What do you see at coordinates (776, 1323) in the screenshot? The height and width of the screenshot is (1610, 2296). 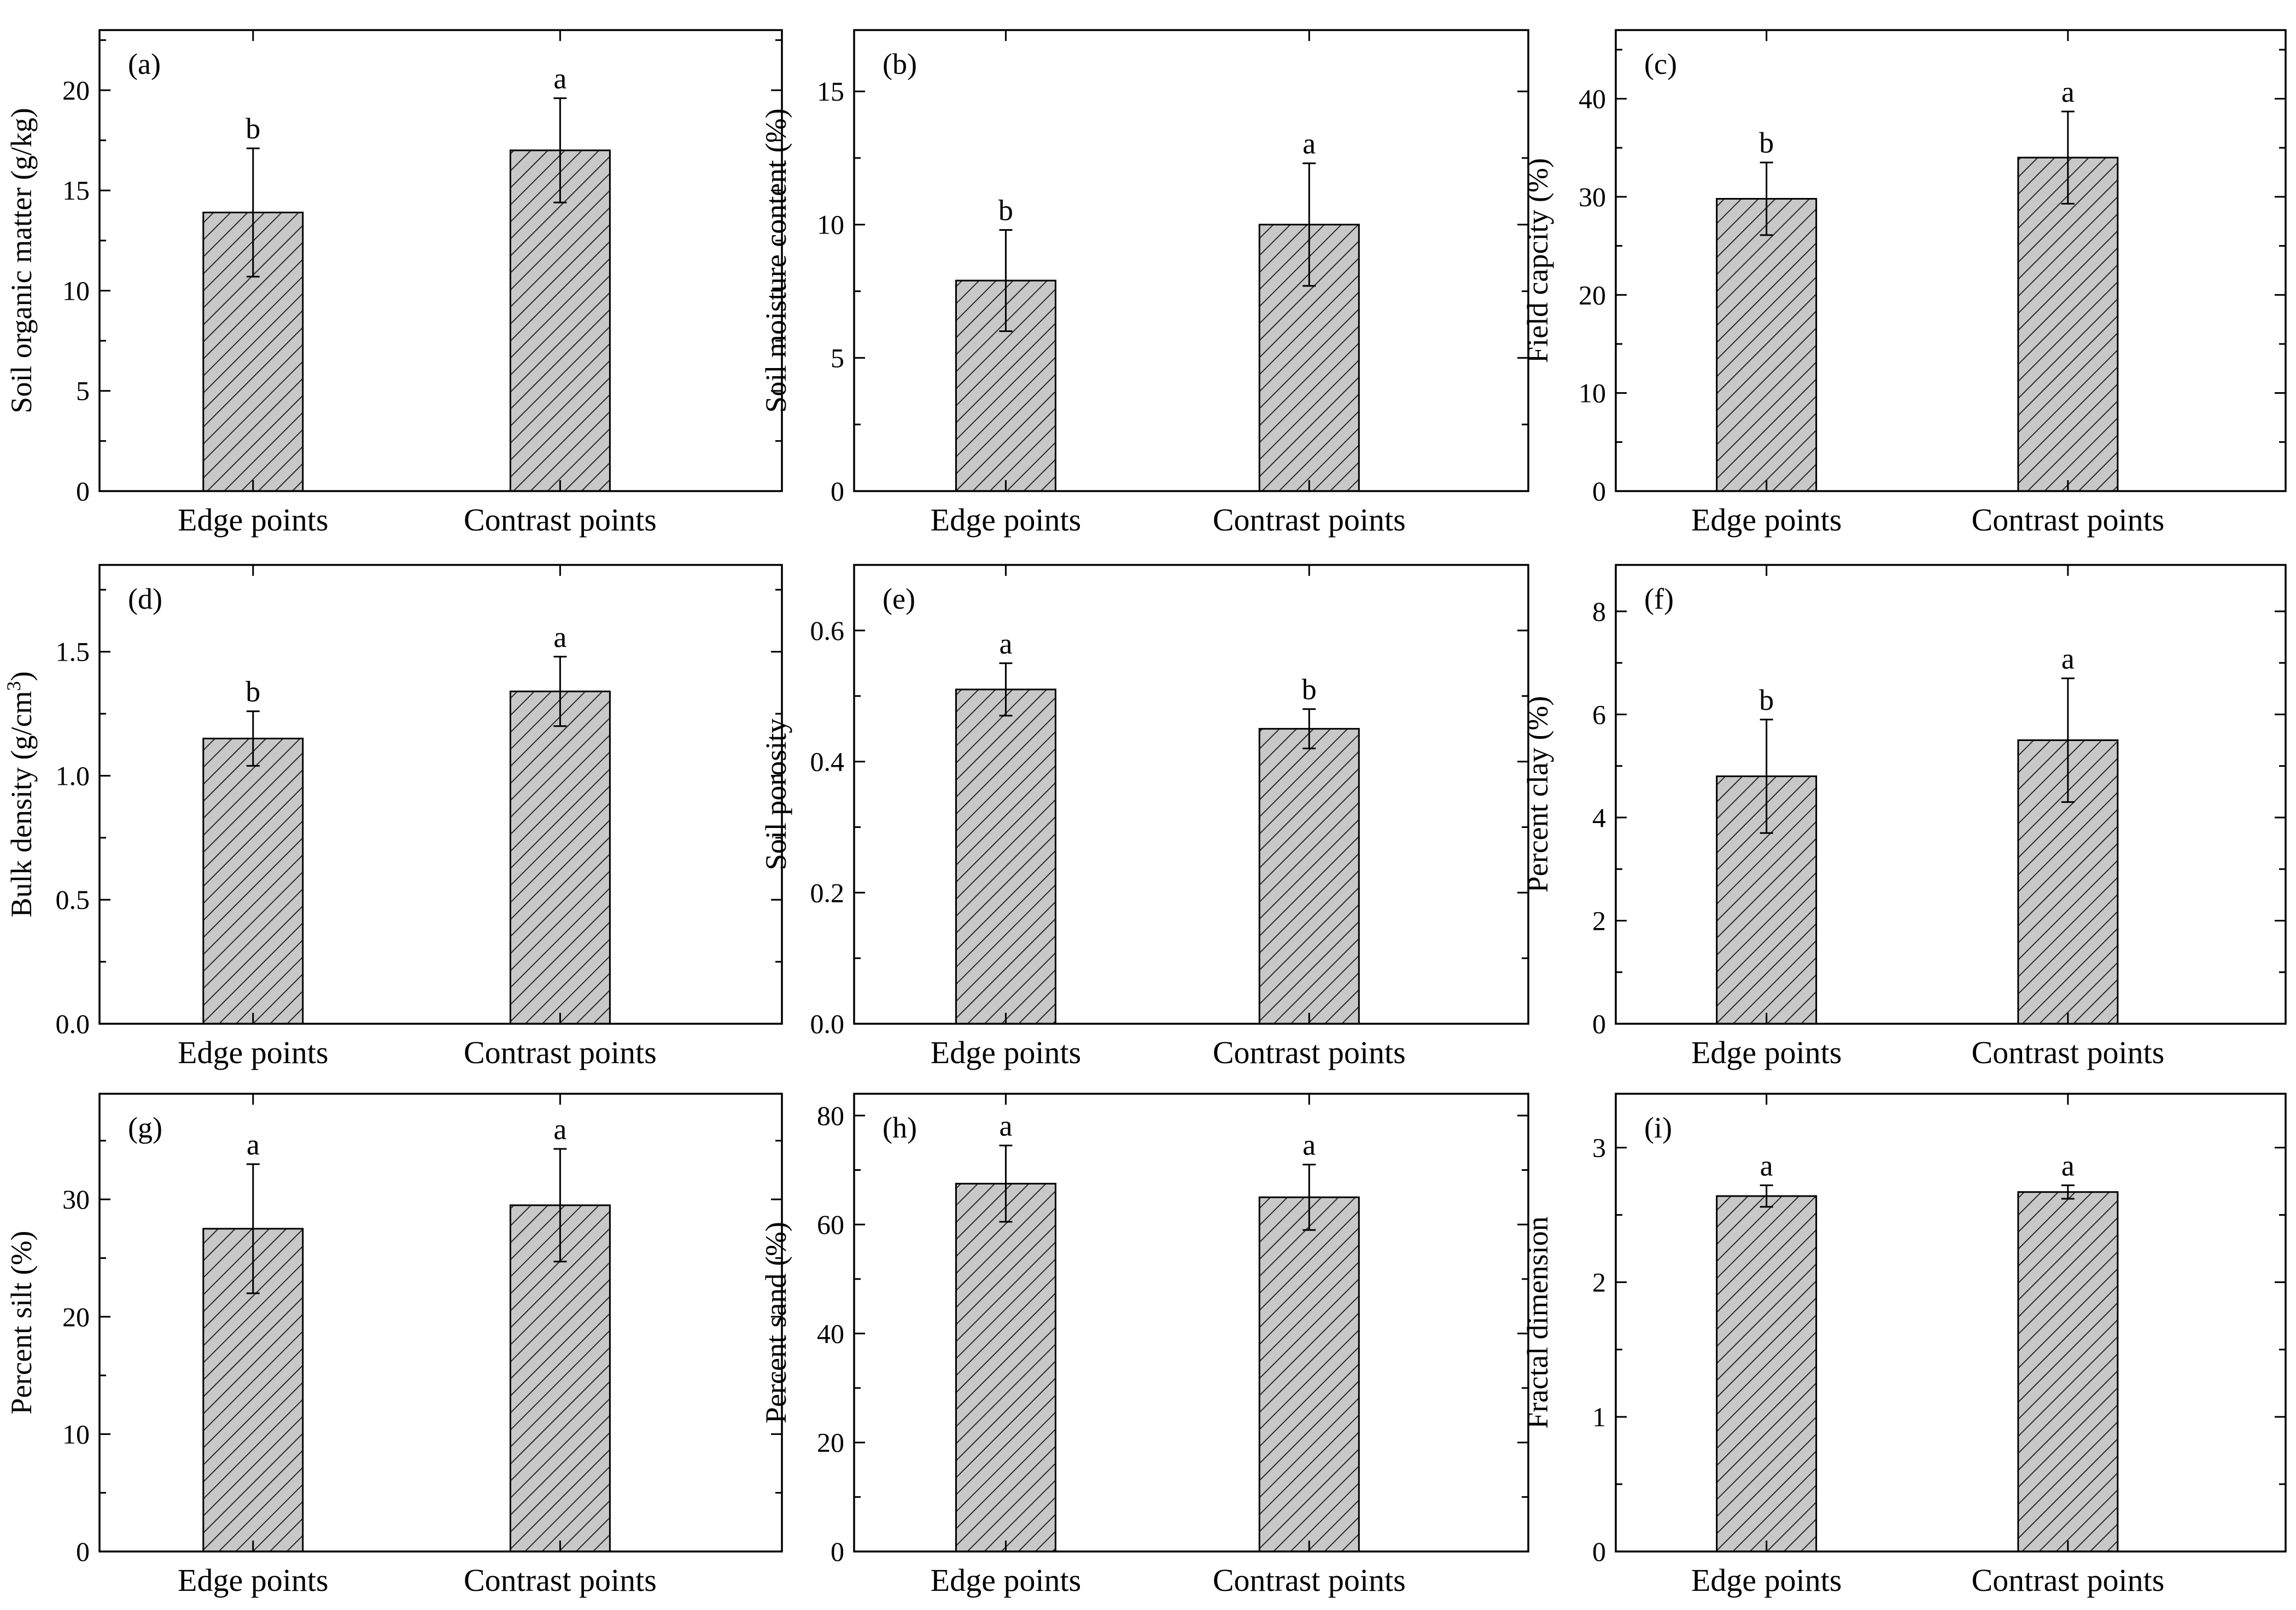 I see `y-axis-label: Percent sand (%)` at bounding box center [776, 1323].